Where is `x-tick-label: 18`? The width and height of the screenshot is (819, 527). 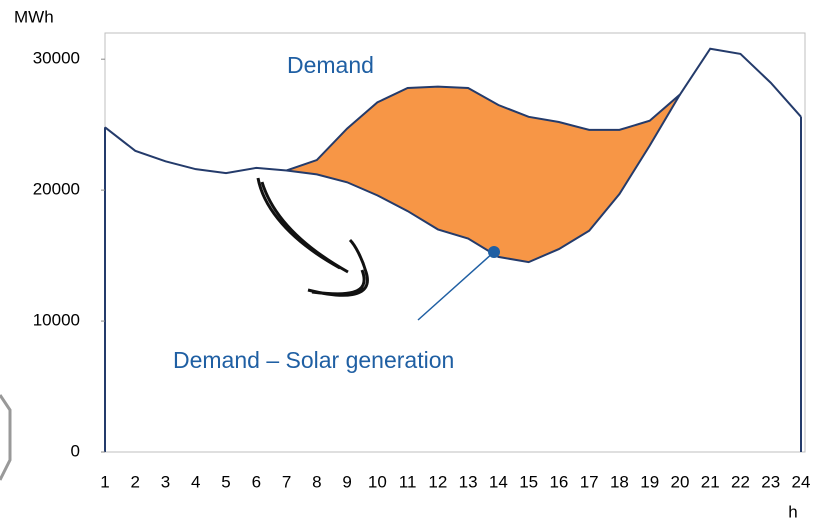 x-tick-label: 18 is located at coordinates (619, 481).